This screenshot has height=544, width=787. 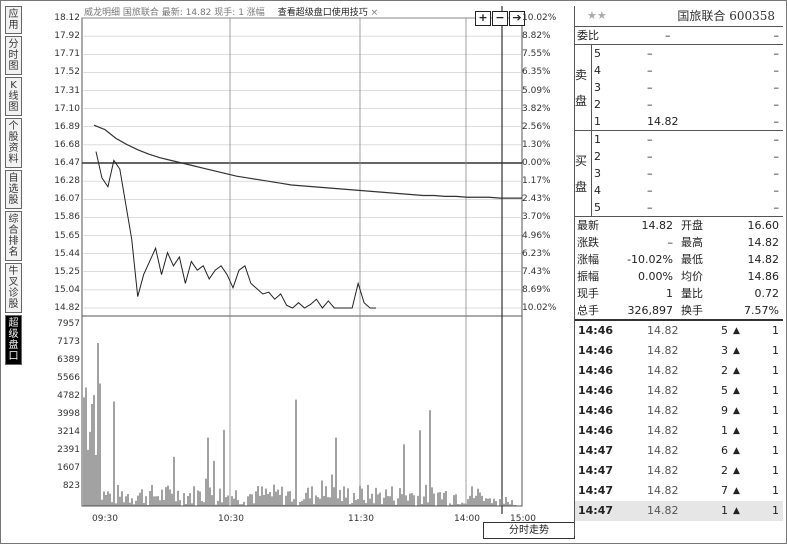 What do you see at coordinates (102, 13) in the screenshot?
I see `stock-detail-label: 威龙明细` at bounding box center [102, 13].